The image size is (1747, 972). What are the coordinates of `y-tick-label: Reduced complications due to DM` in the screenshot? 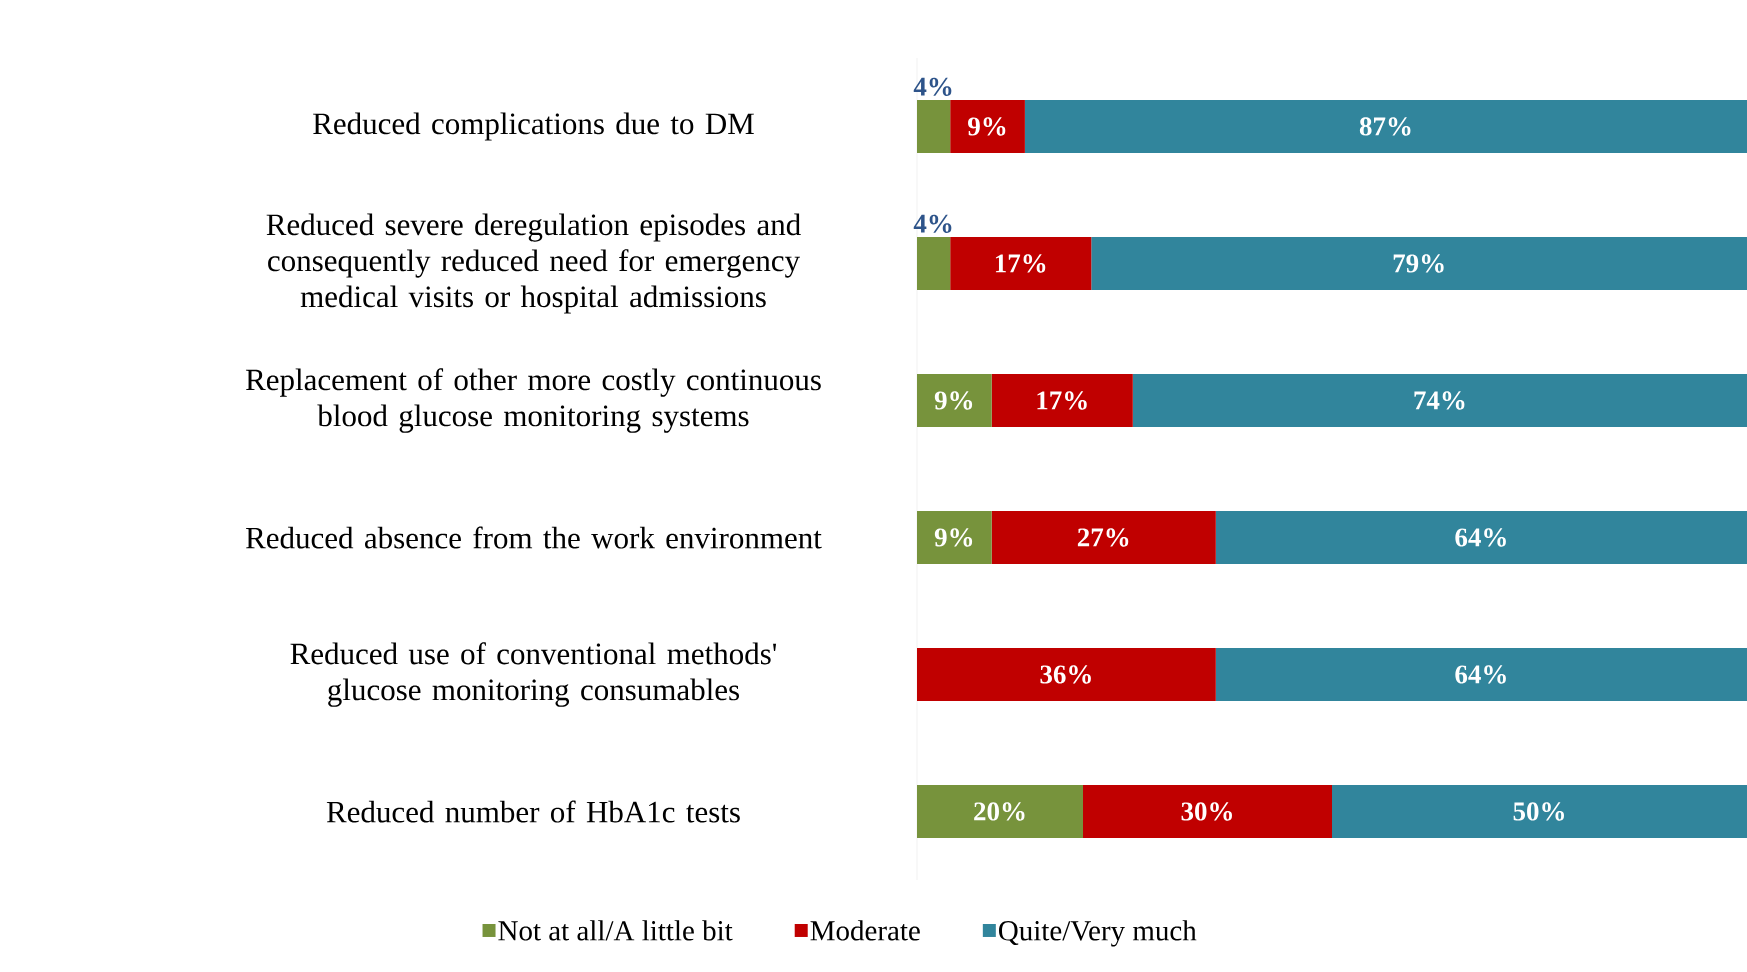 It's located at (533, 126).